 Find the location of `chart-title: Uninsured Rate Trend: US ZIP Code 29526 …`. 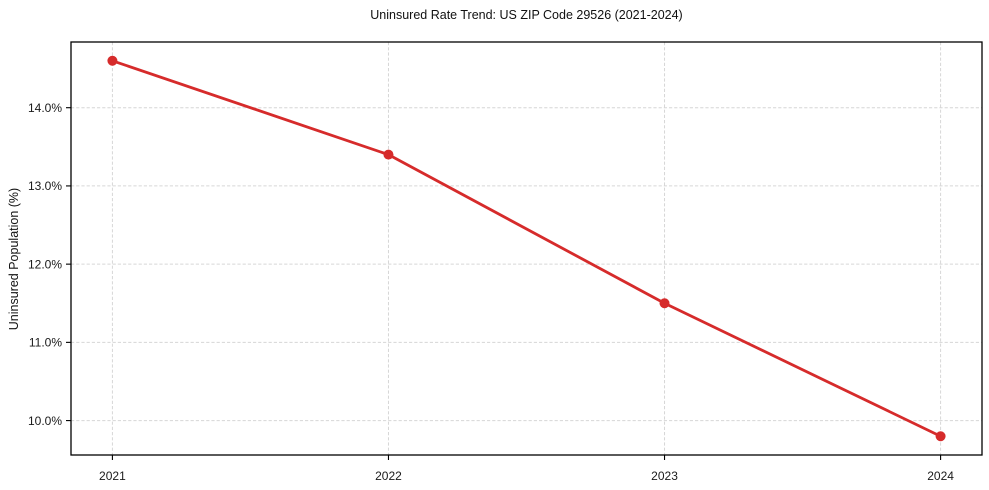

chart-title: Uninsured Rate Trend: US ZIP Code 29526 … is located at coordinates (526, 15).